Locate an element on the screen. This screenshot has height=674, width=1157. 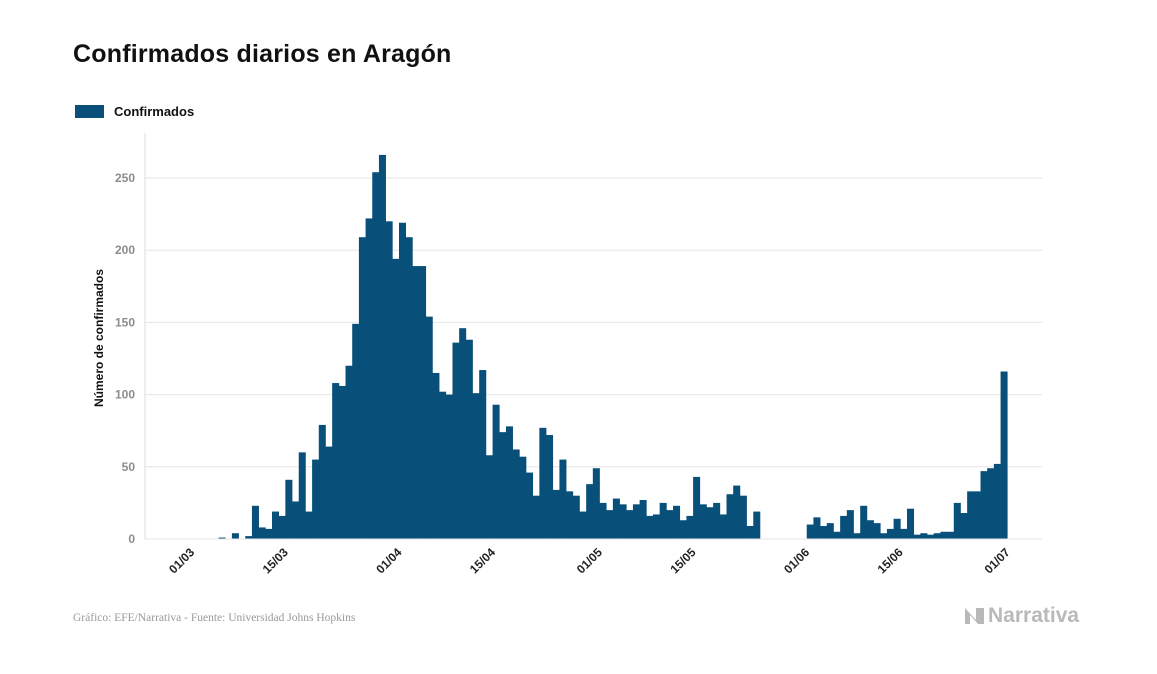
y-tick-label: 150 is located at coordinates (125, 322).